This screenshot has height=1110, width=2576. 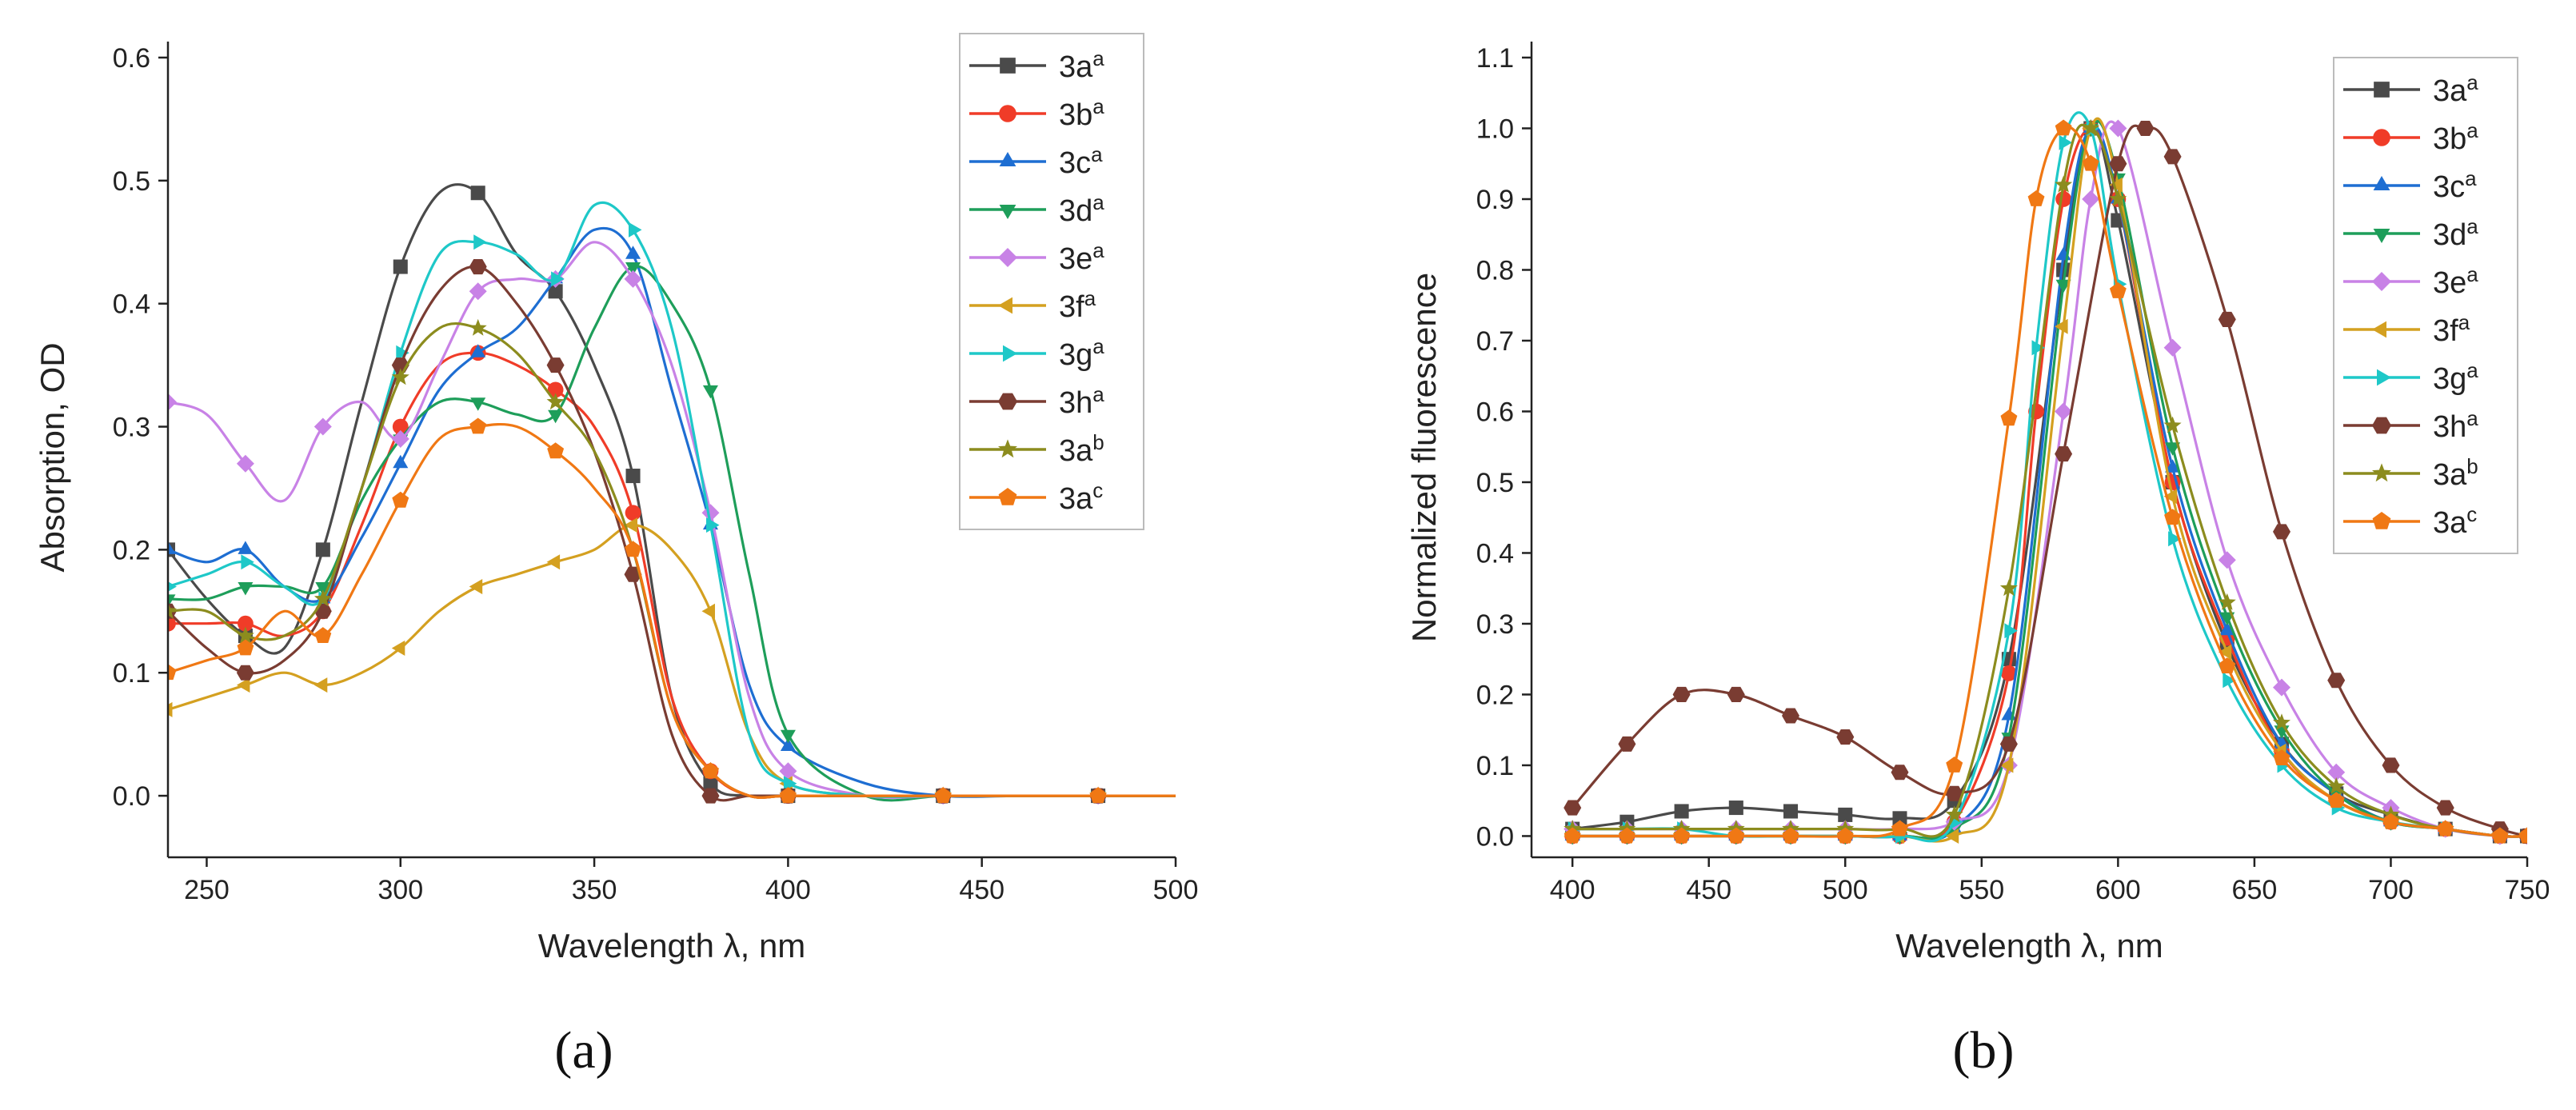 I want to click on y-tick-label: 0.5, so click(x=132, y=182).